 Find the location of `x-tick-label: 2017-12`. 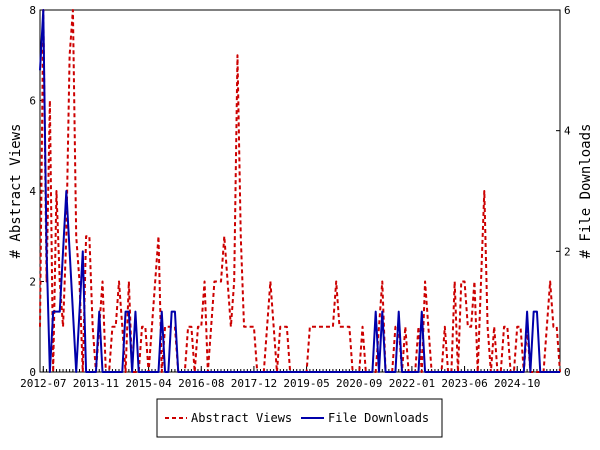

x-tick-label: 2017-12 is located at coordinates (254, 383).